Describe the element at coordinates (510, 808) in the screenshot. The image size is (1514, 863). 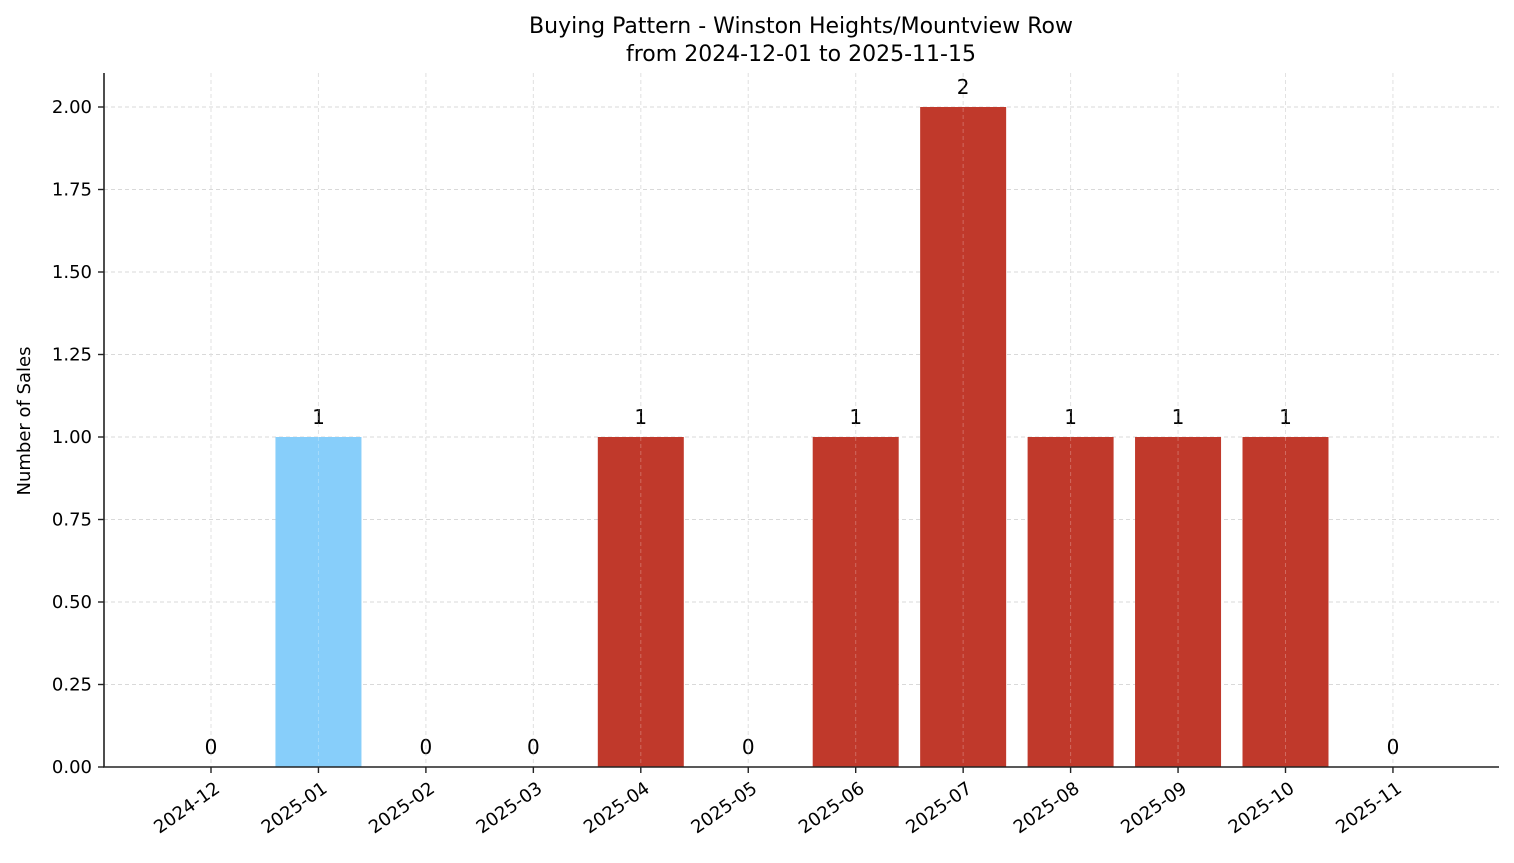
I see `x-tick-label: 2025-03` at that location.